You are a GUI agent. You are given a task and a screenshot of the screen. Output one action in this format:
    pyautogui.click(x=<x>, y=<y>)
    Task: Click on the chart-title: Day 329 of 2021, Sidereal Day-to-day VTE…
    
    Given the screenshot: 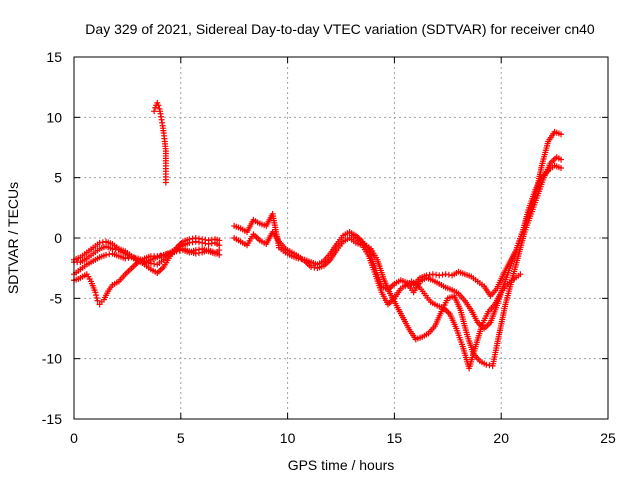 What is the action you would take?
    pyautogui.click(x=340, y=29)
    